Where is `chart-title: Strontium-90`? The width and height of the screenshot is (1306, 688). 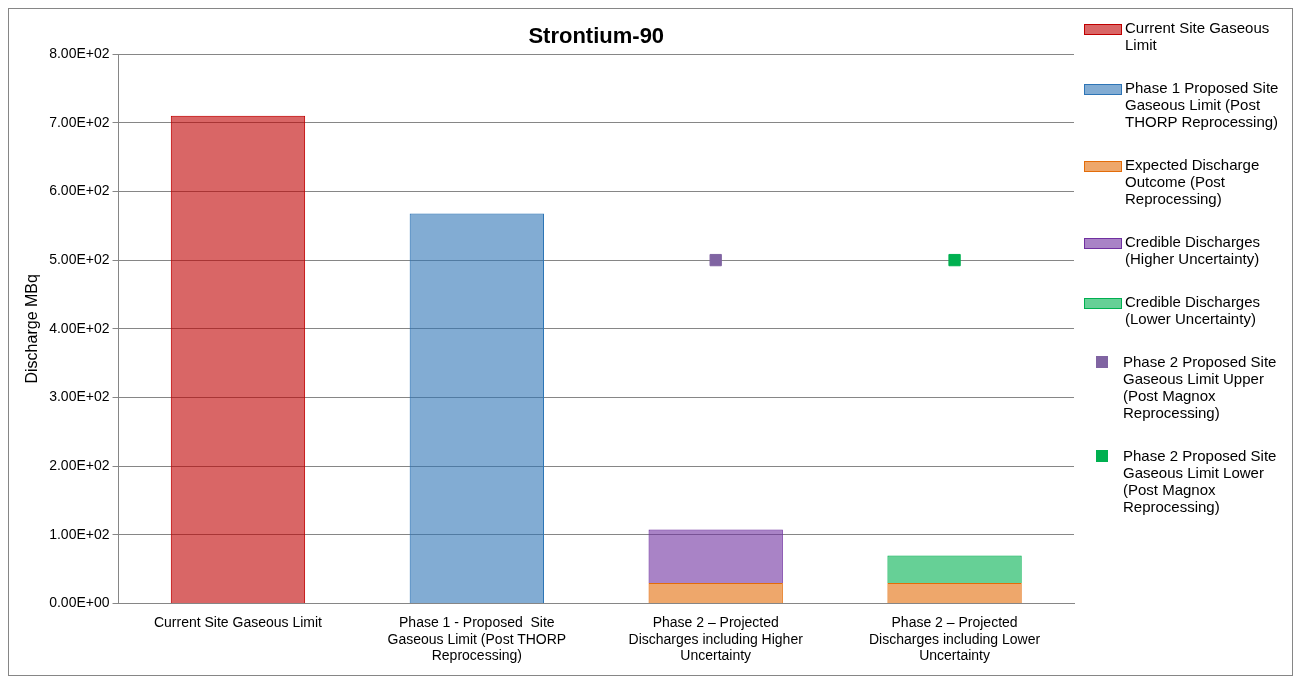 chart-title: Strontium-90 is located at coordinates (596, 36).